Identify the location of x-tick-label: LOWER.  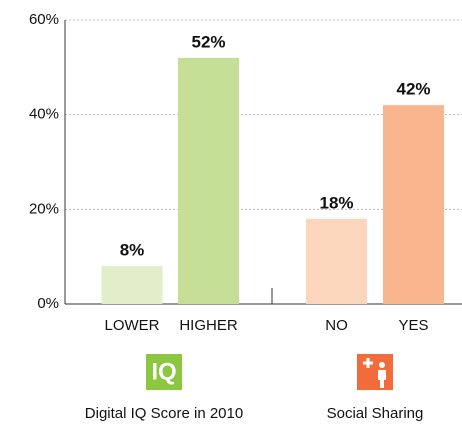
(131, 325).